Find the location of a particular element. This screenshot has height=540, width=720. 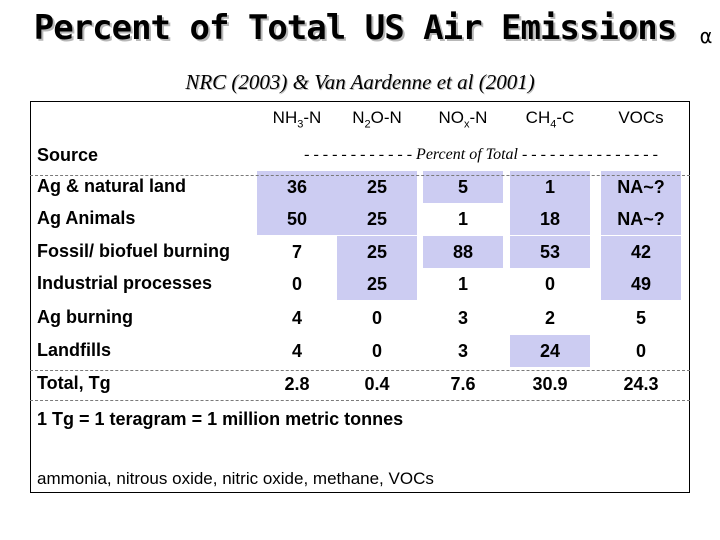

total-divider-top is located at coordinates (360, 370).